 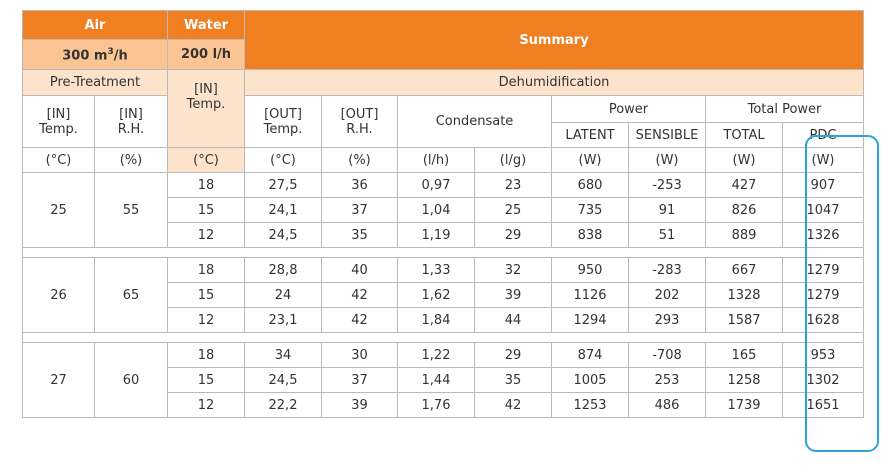 What do you see at coordinates (590, 235) in the screenshot?
I see `latent-value: 838` at bounding box center [590, 235].